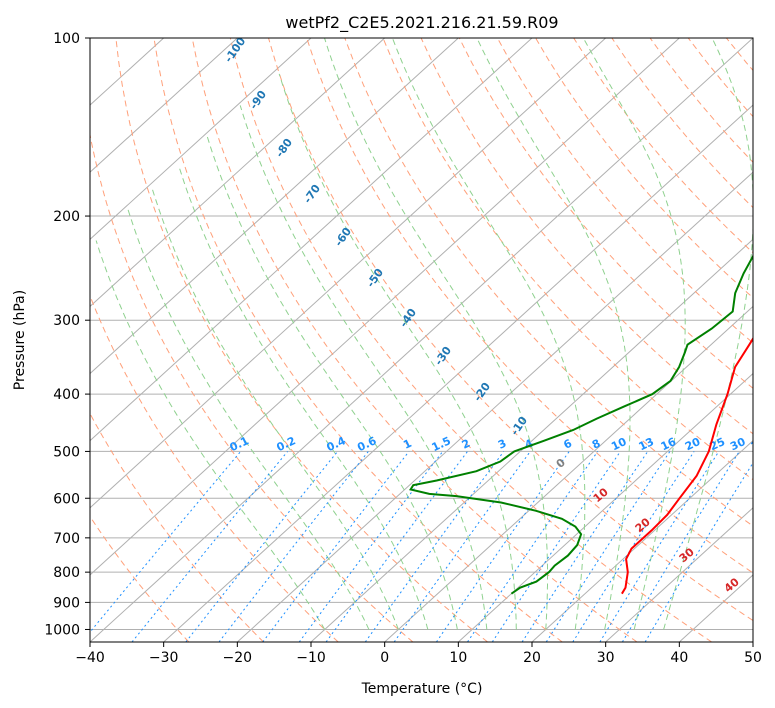 Image resolution: width=775 pixels, height=708 pixels. Describe the element at coordinates (619, 444) in the screenshot. I see `mixing-ratio-label: 10` at that location.